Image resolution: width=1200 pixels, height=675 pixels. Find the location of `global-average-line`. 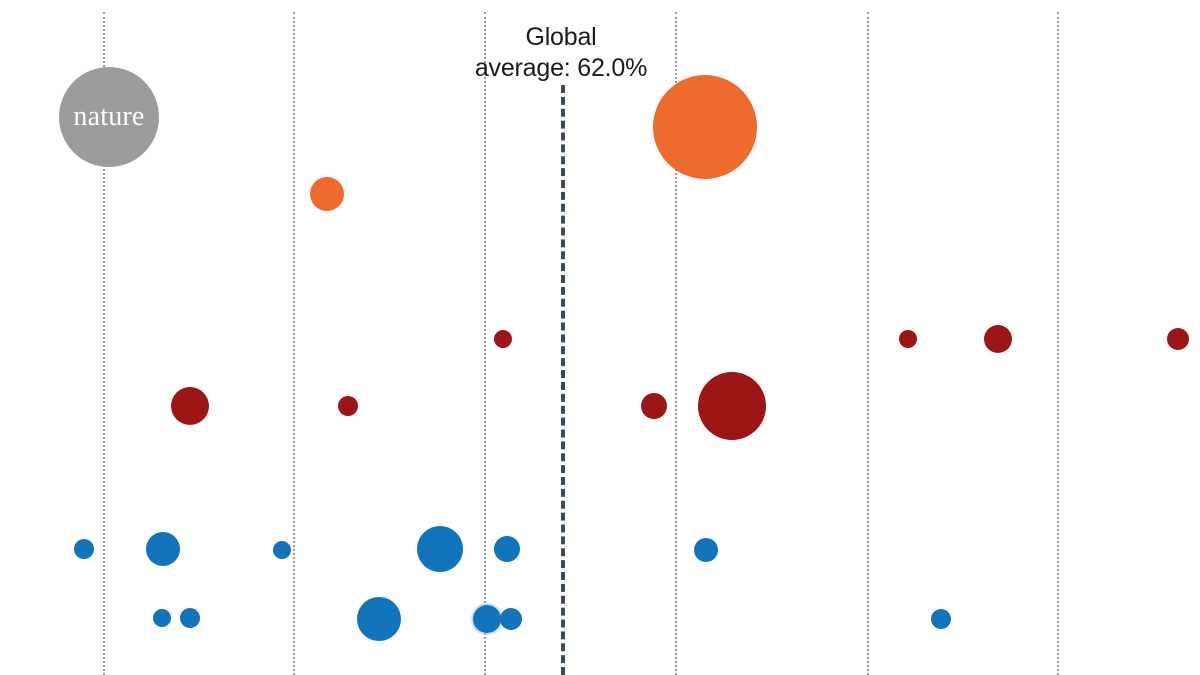

global-average-line is located at coordinates (563, 380).